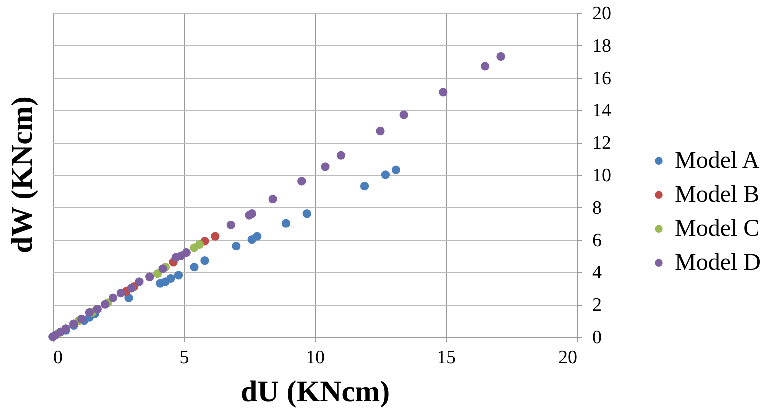  Describe the element at coordinates (597, 208) in the screenshot. I see `y-tick-label: 8` at that location.